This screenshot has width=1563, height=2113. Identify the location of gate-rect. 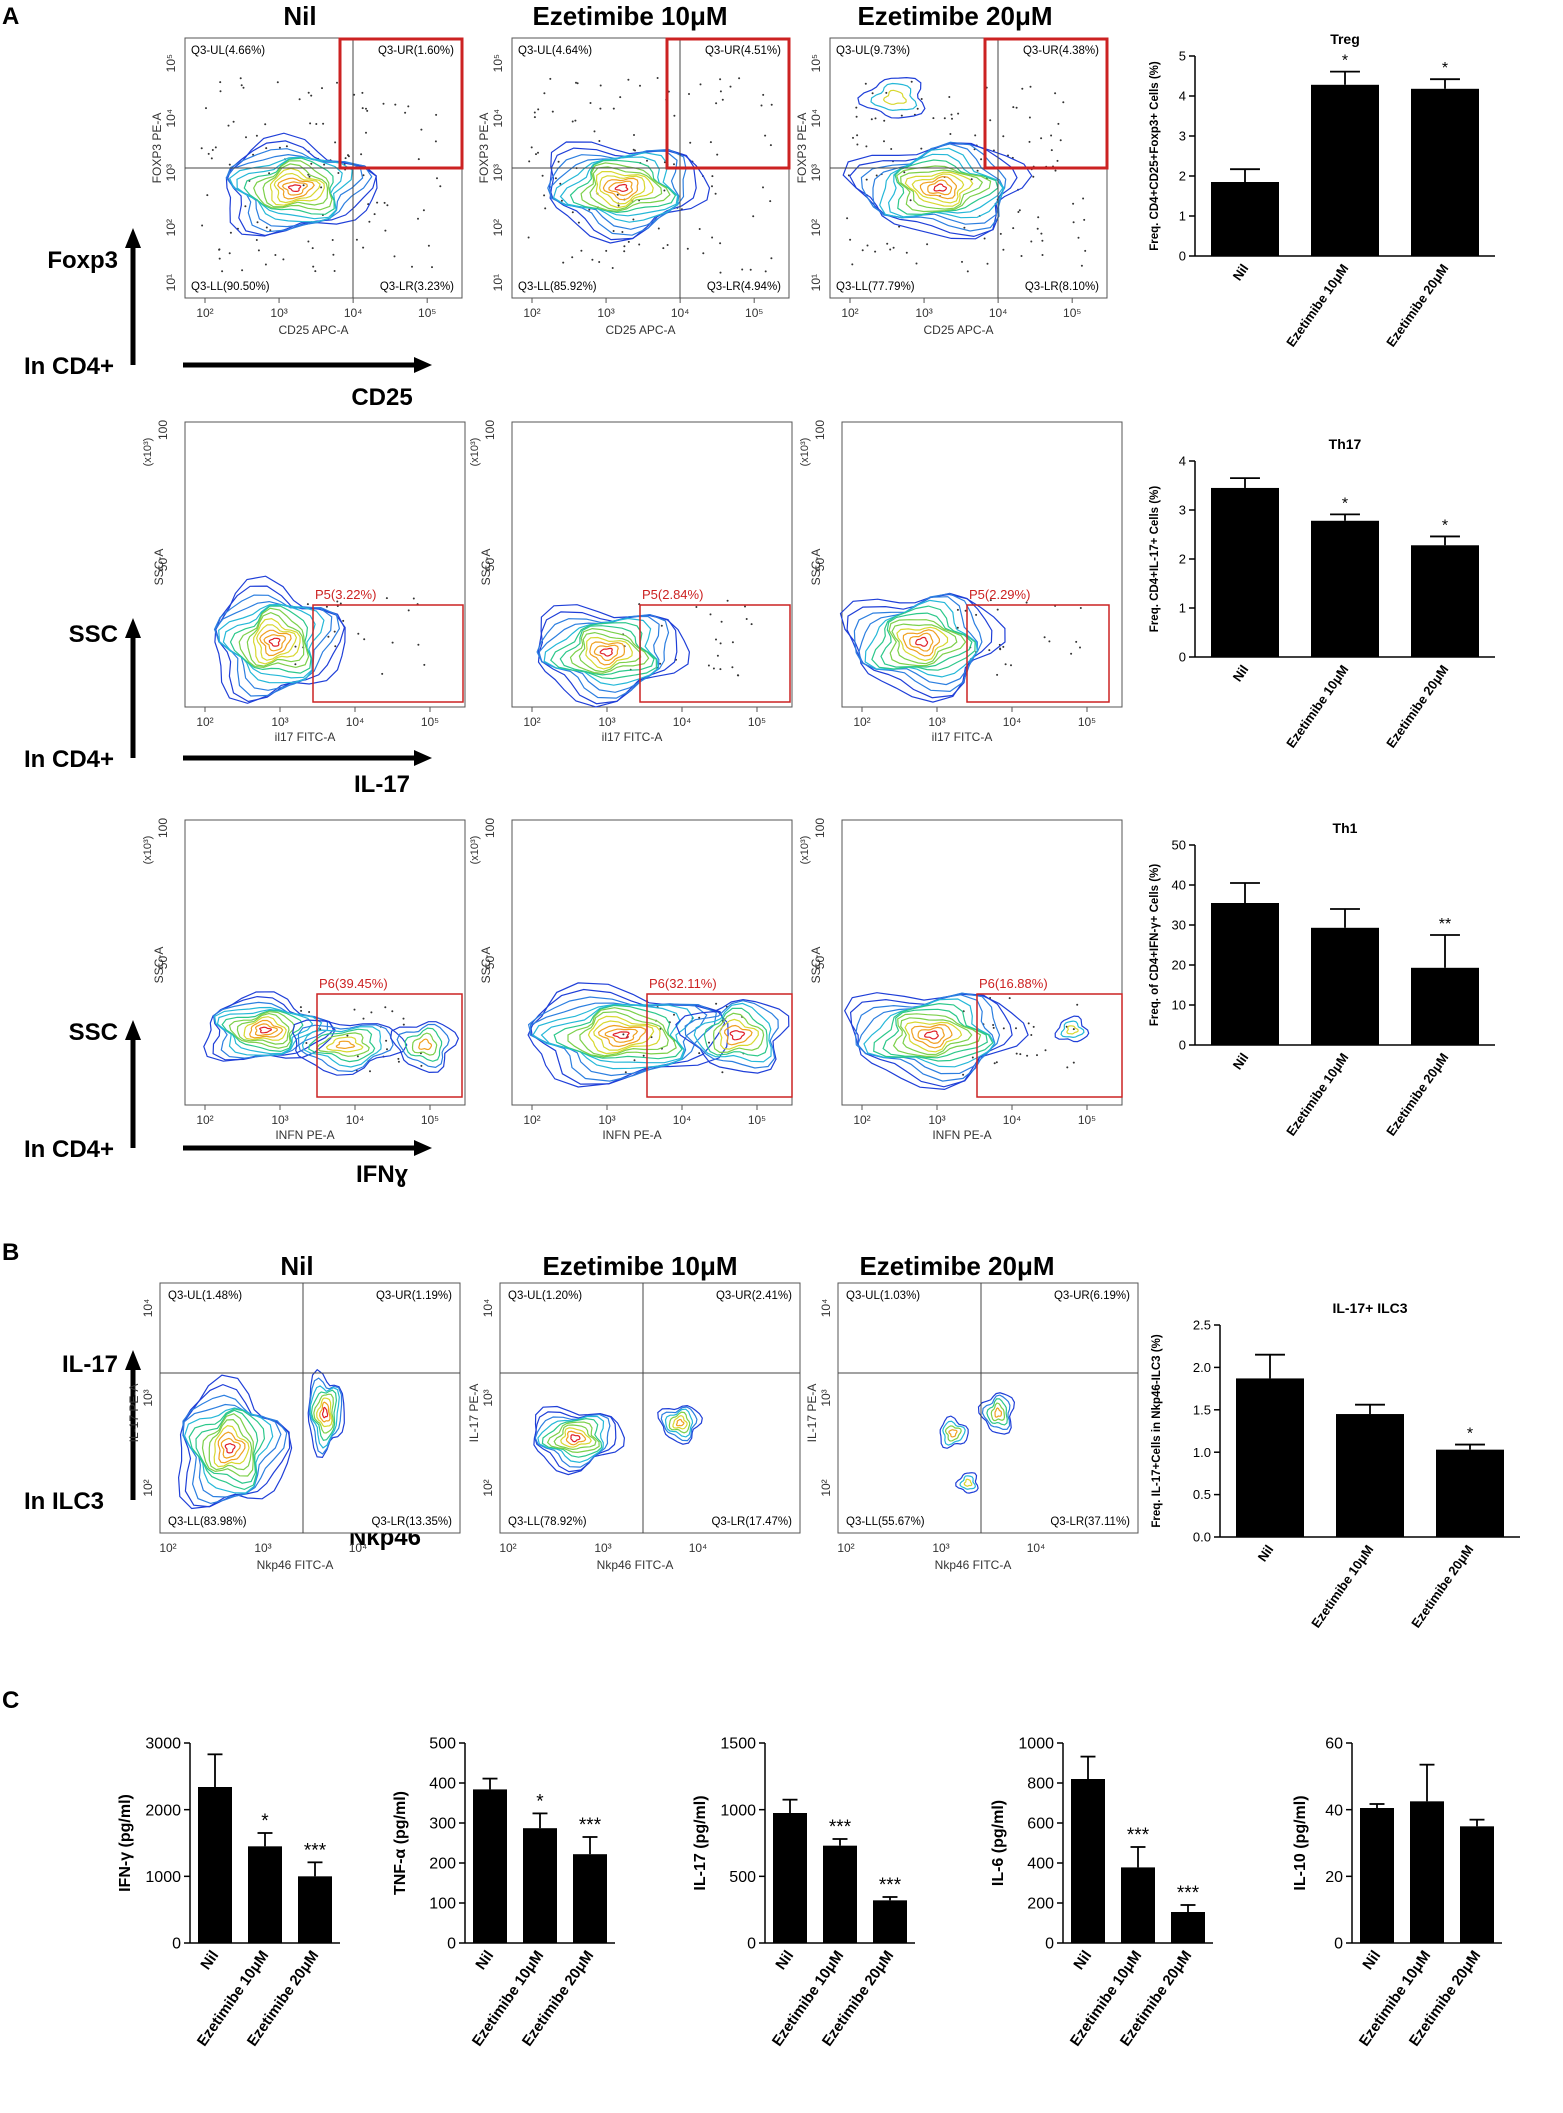
(389, 1045).